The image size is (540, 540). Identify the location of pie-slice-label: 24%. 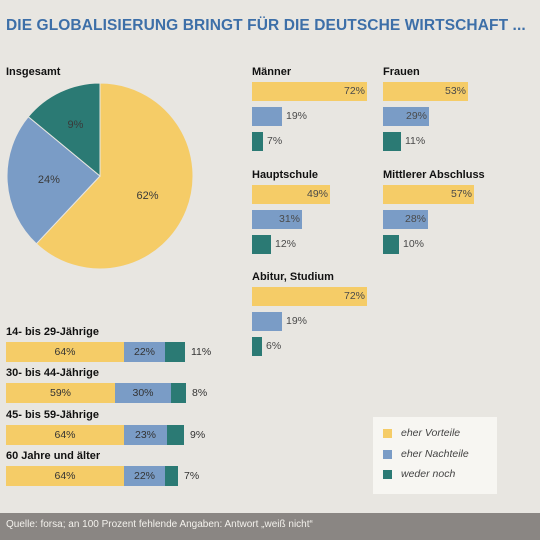
(49, 180).